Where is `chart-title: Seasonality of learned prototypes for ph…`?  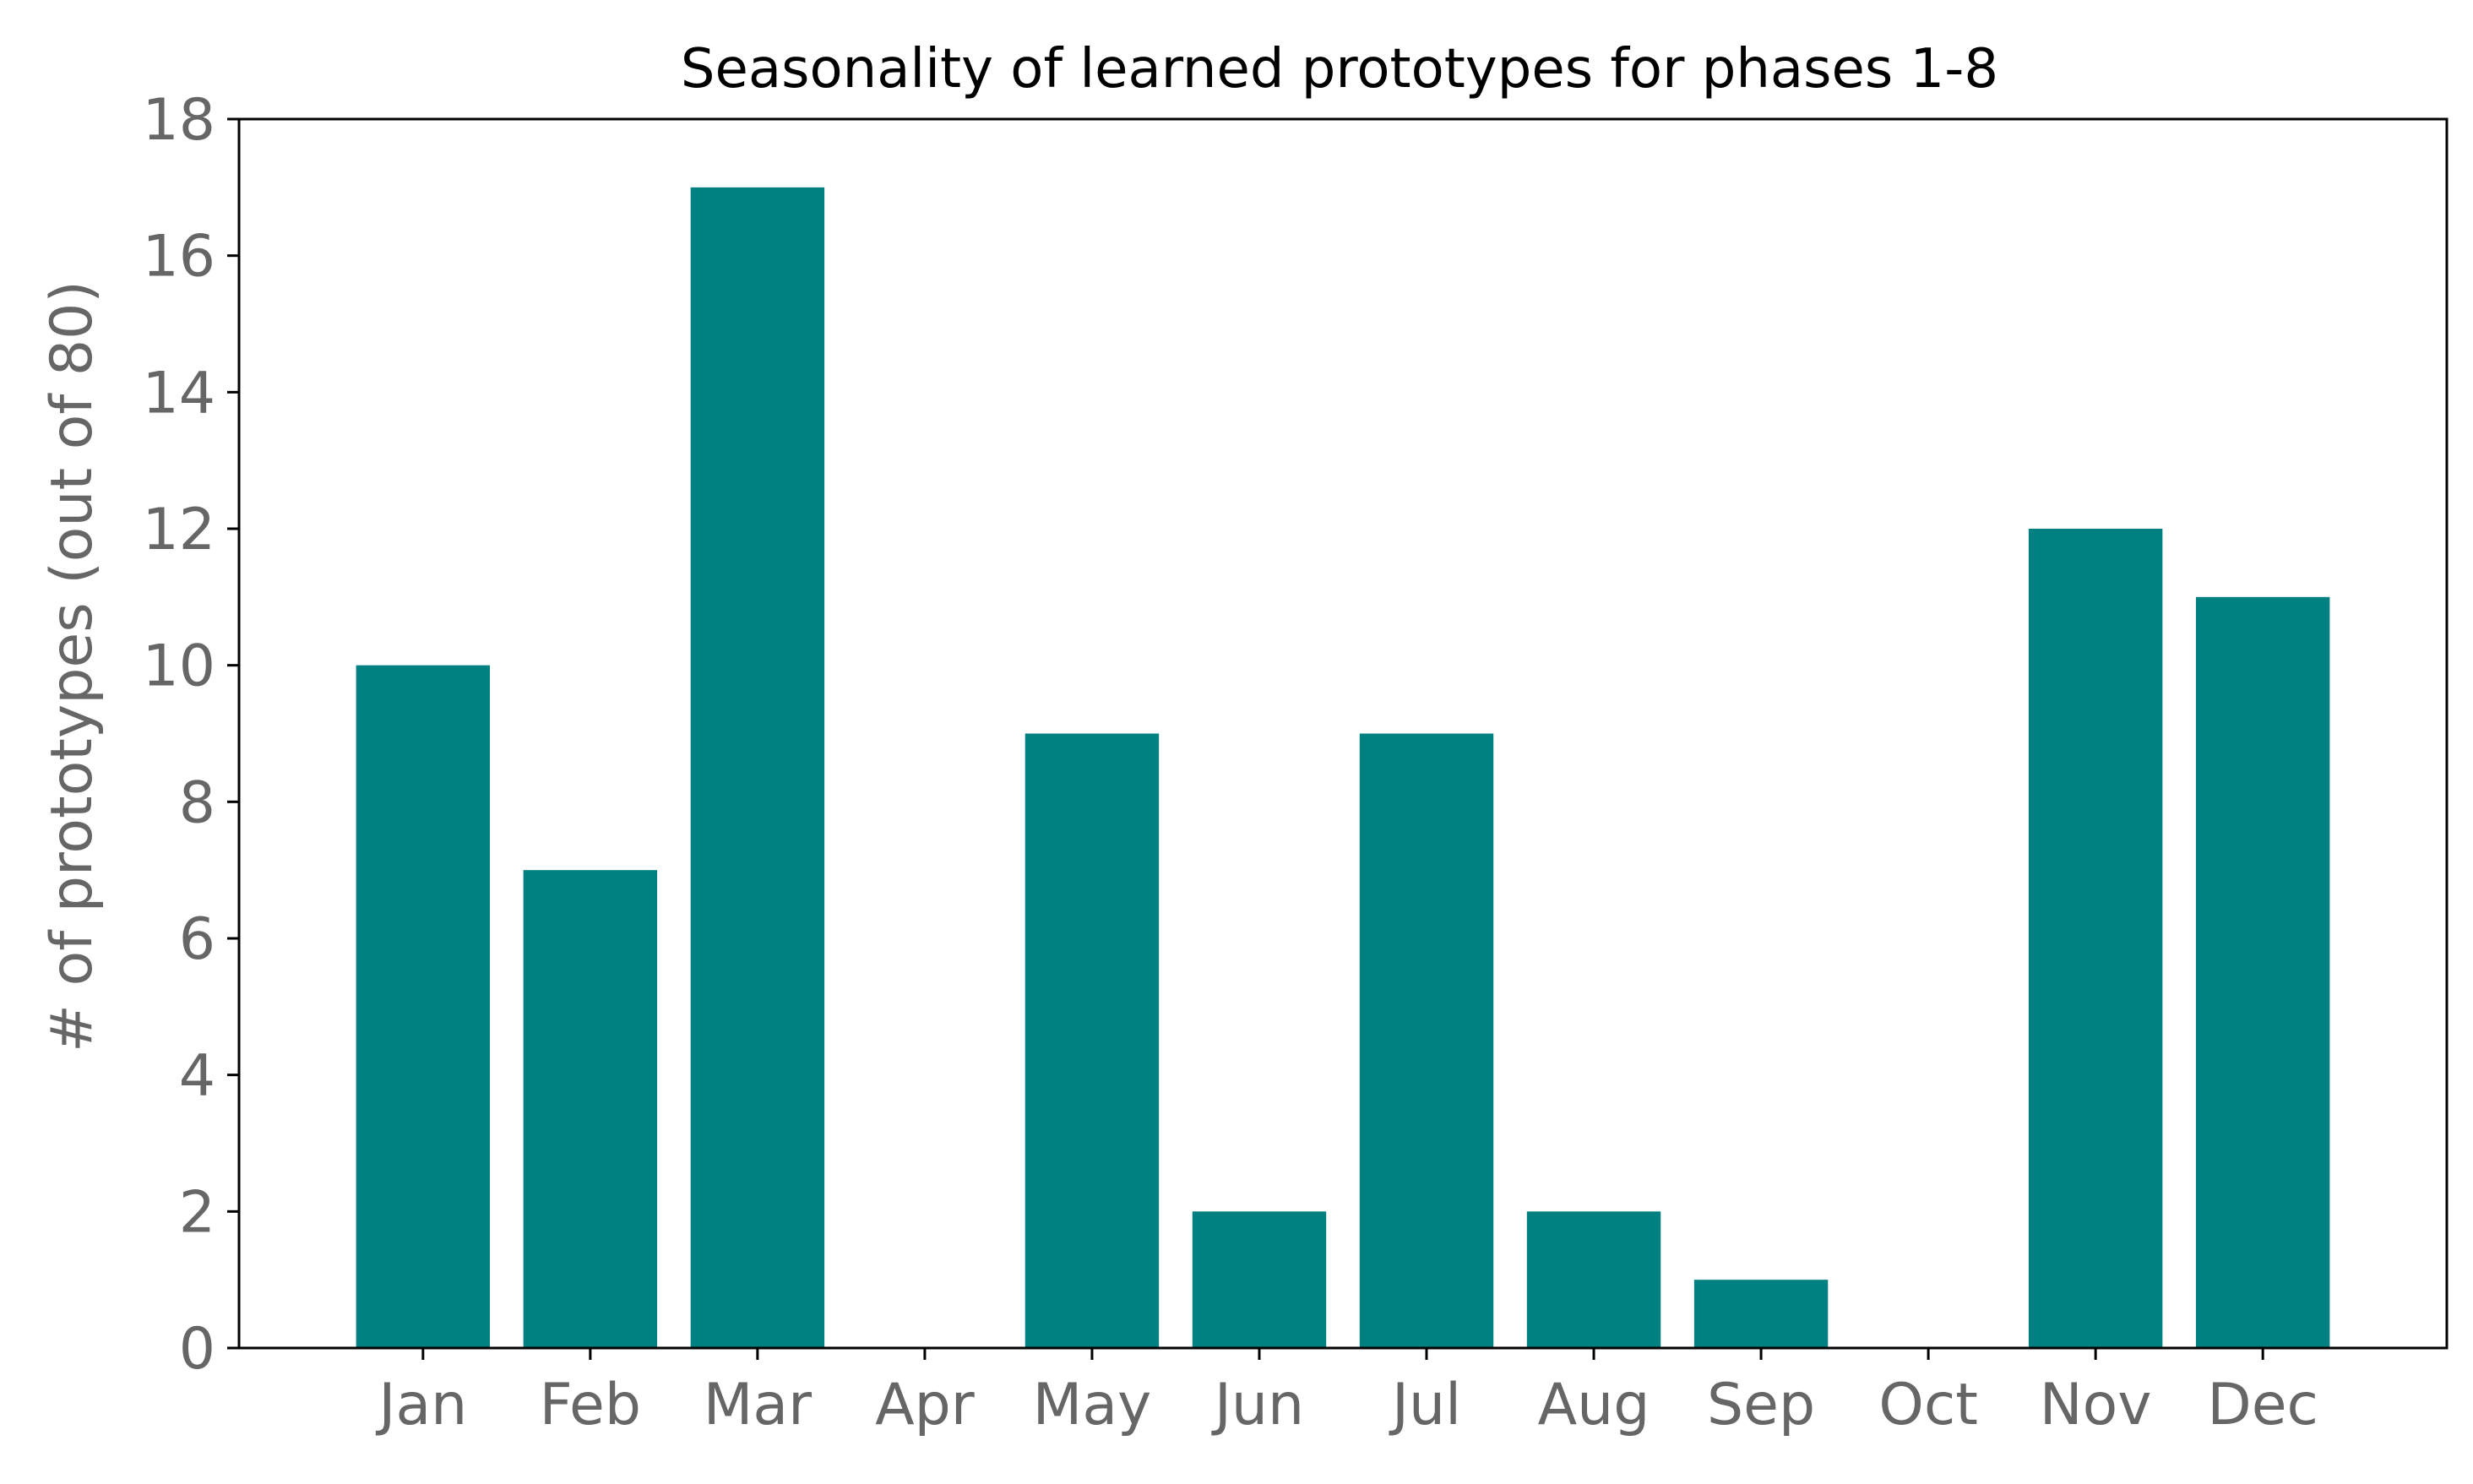 chart-title: Seasonality of learned prototypes for ph… is located at coordinates (1339, 69).